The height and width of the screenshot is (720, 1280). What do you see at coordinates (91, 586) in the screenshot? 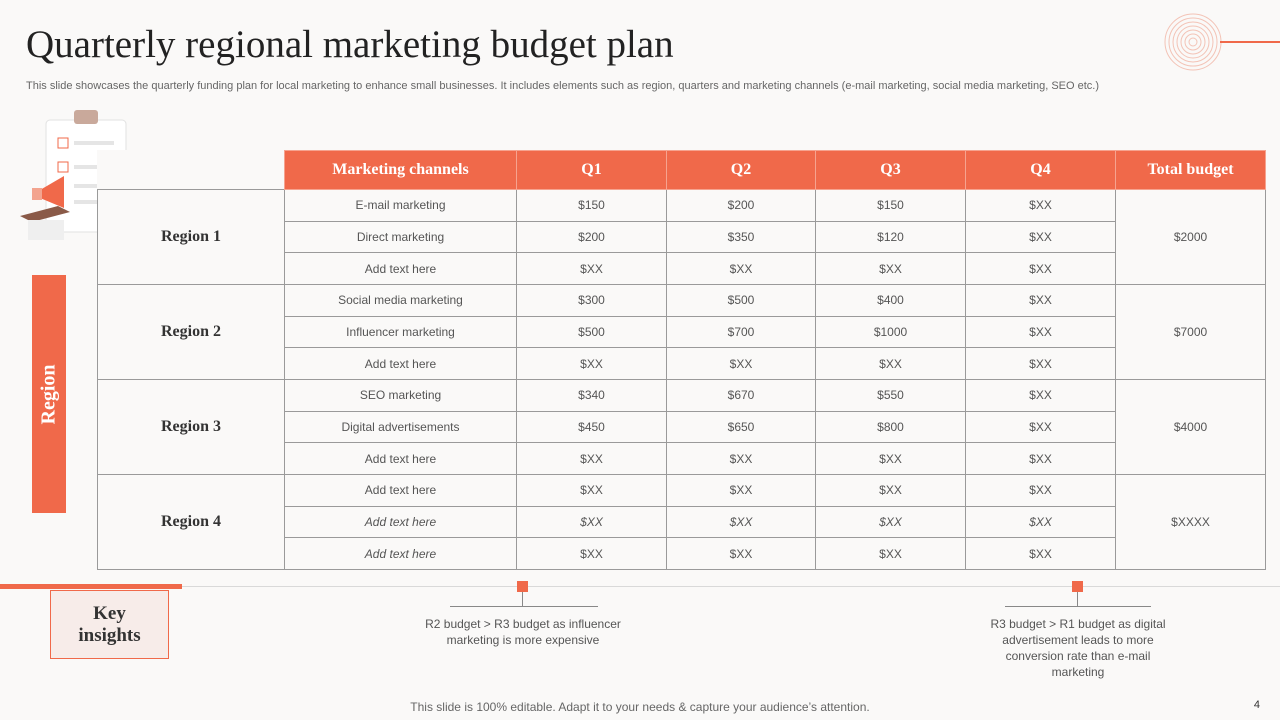
I see `separator-accent` at bounding box center [91, 586].